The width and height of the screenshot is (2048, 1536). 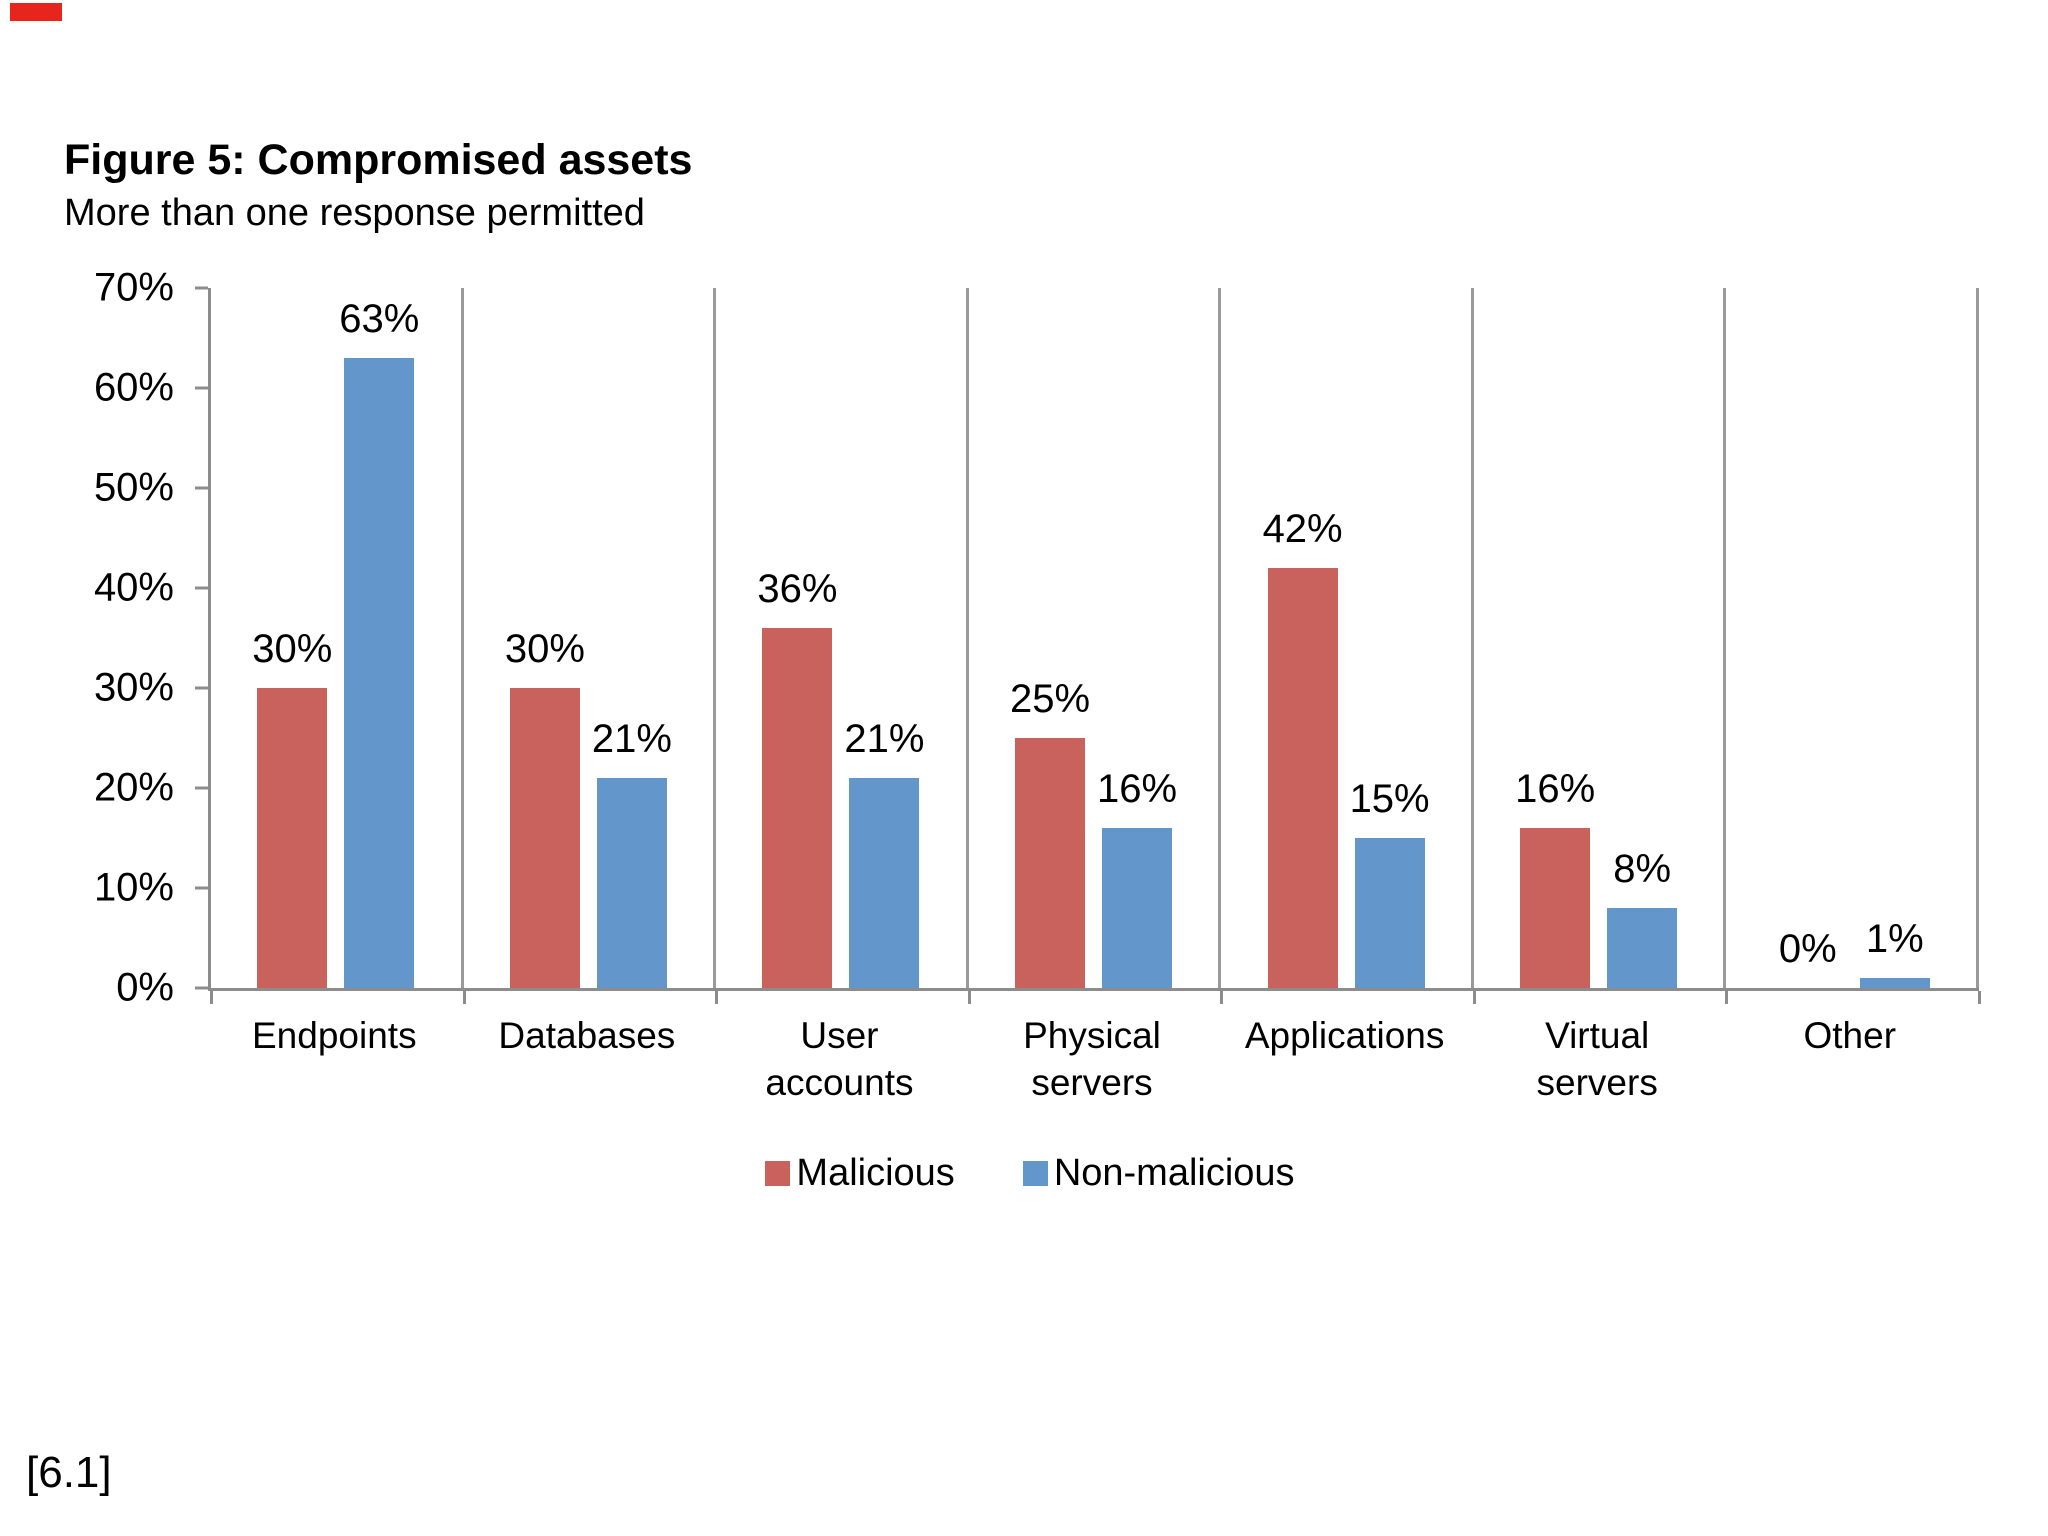 I want to click on y-tick-label: 50%, so click(x=133, y=487).